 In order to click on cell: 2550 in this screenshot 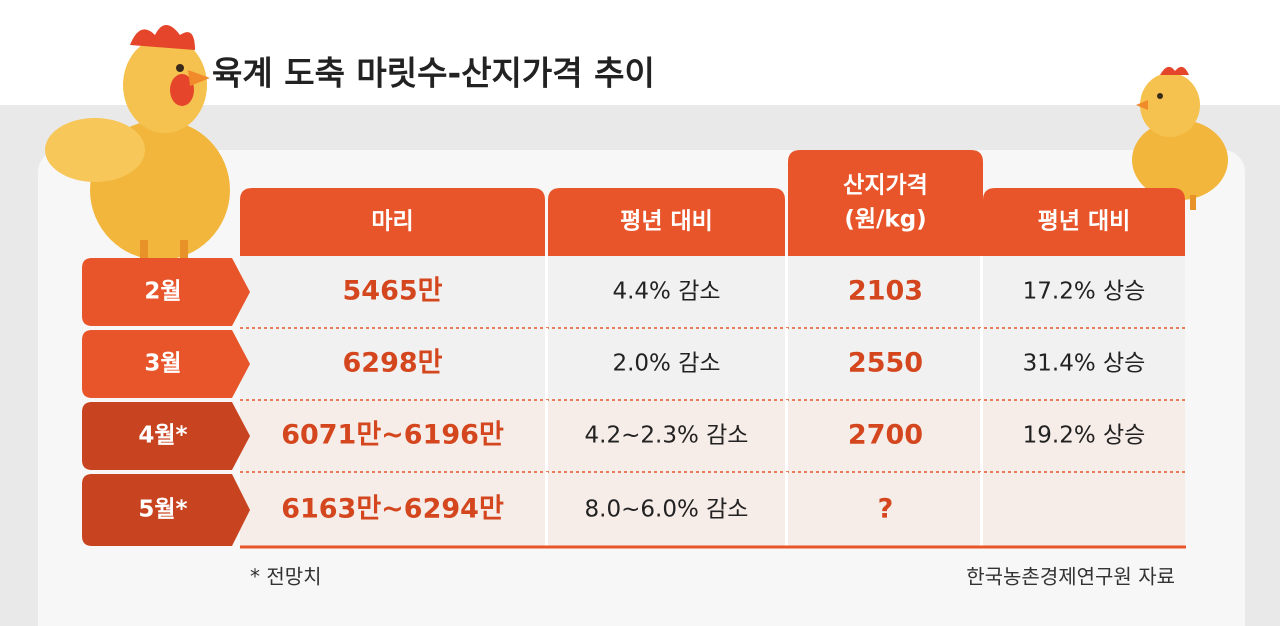, I will do `click(885, 363)`.